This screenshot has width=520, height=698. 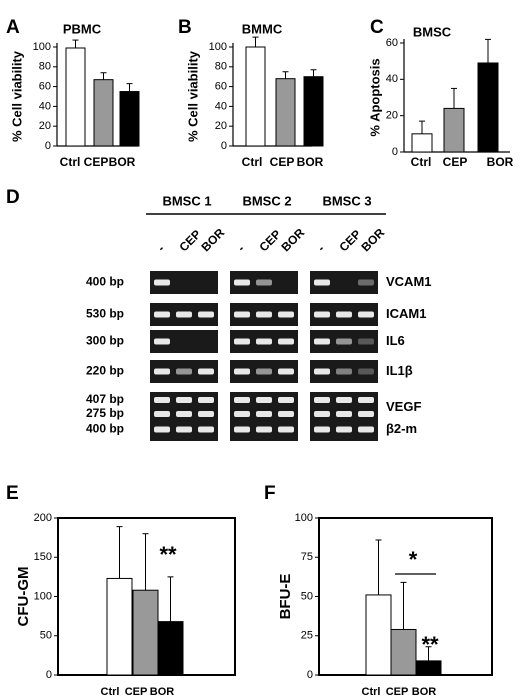 I want to click on panel-label-f: F, so click(x=270, y=493).